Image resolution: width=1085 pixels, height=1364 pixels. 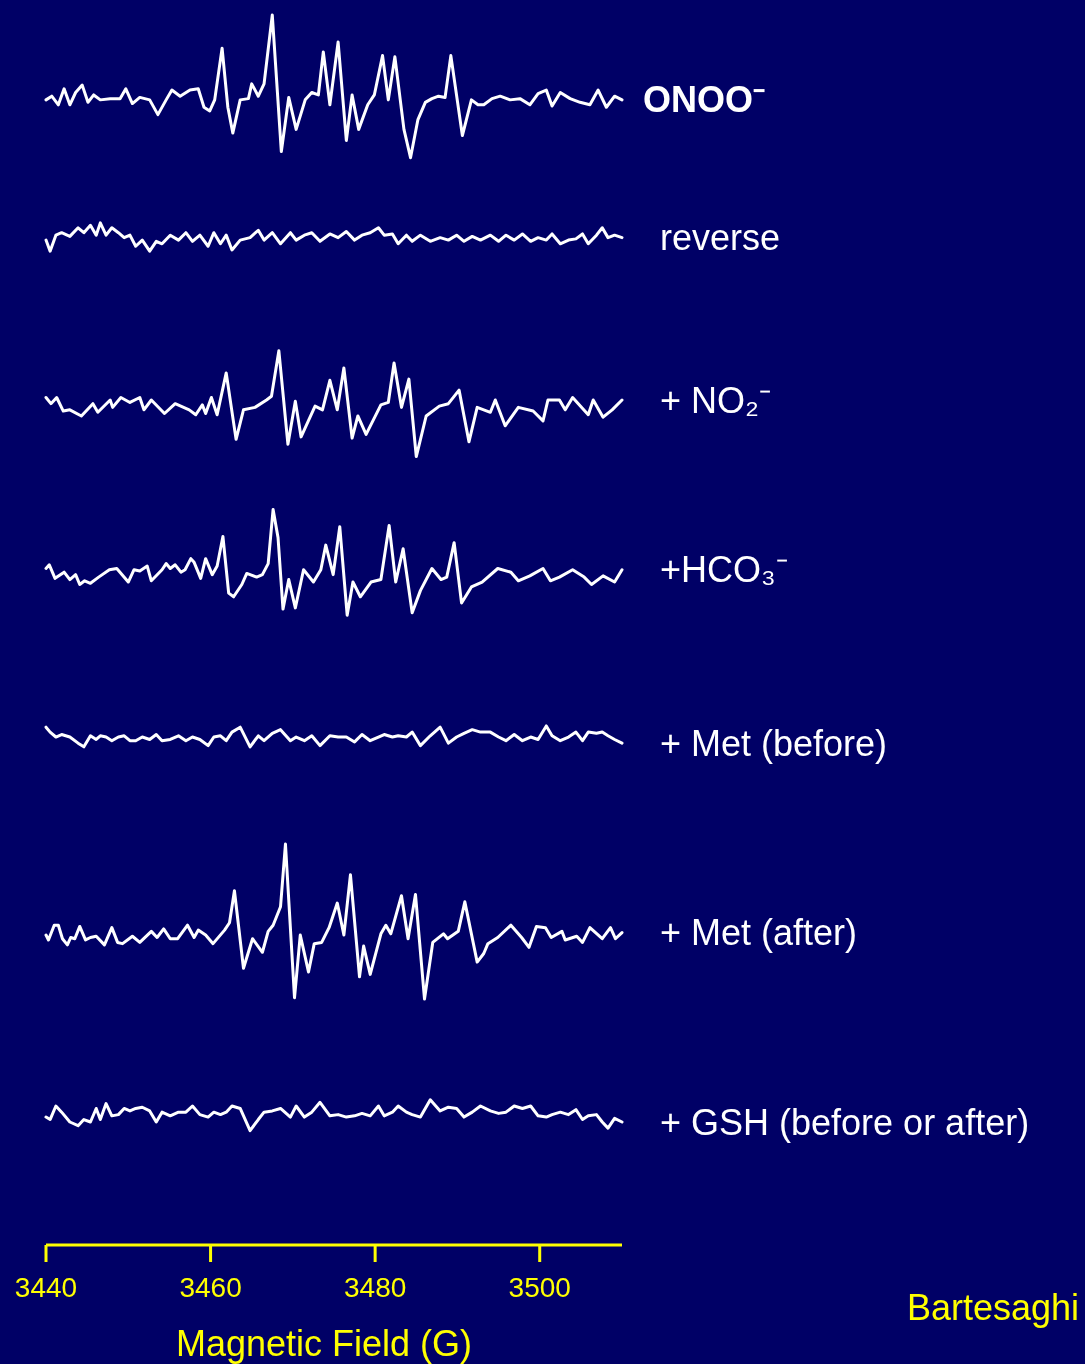 What do you see at coordinates (210, 1287) in the screenshot?
I see `x-tick-label: 3460` at bounding box center [210, 1287].